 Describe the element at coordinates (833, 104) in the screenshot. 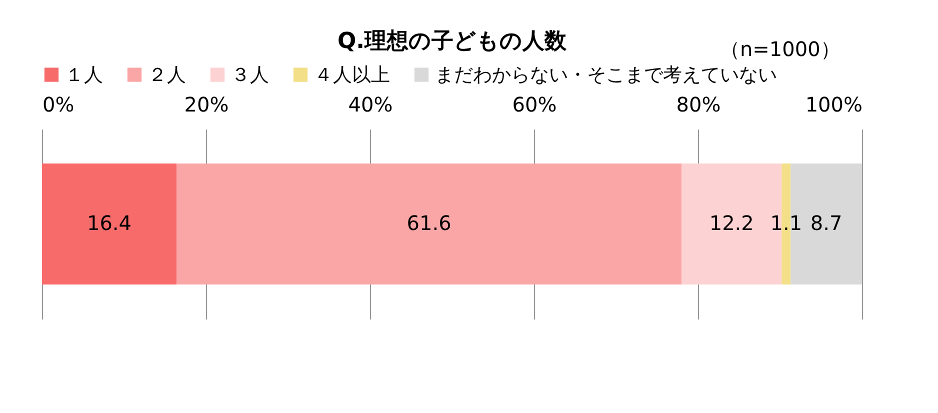

I see `x-tick-label: 100%` at that location.